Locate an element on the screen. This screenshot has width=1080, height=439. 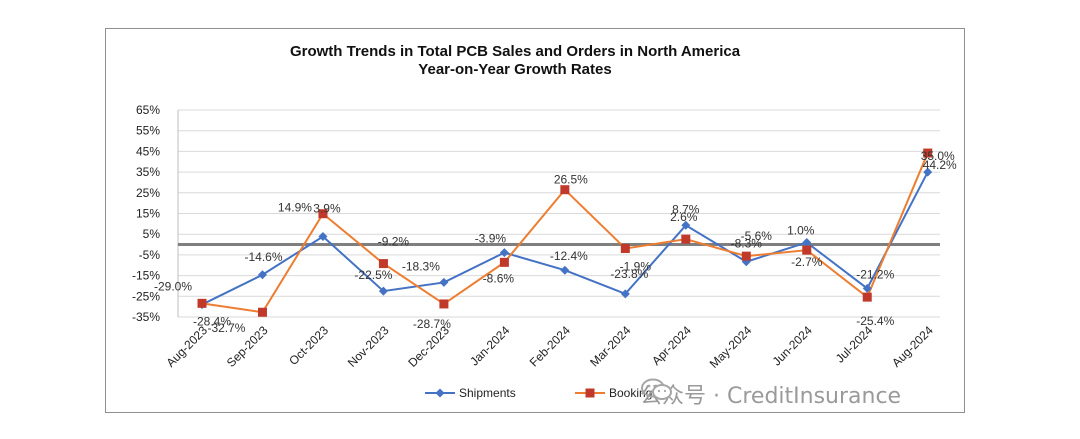
bookings-data-label: -8.6% is located at coordinates (499, 278).